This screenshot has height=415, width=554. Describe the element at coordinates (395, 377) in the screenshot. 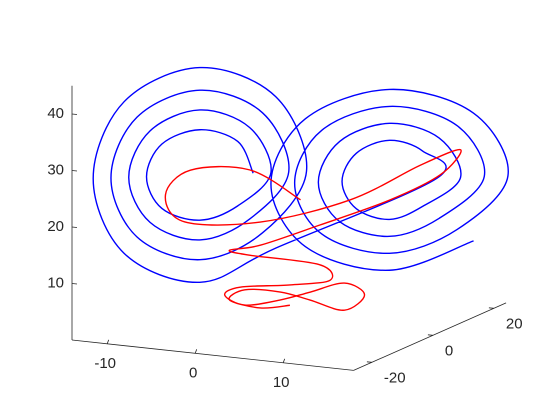

I see `y-tick-label: -20` at that location.